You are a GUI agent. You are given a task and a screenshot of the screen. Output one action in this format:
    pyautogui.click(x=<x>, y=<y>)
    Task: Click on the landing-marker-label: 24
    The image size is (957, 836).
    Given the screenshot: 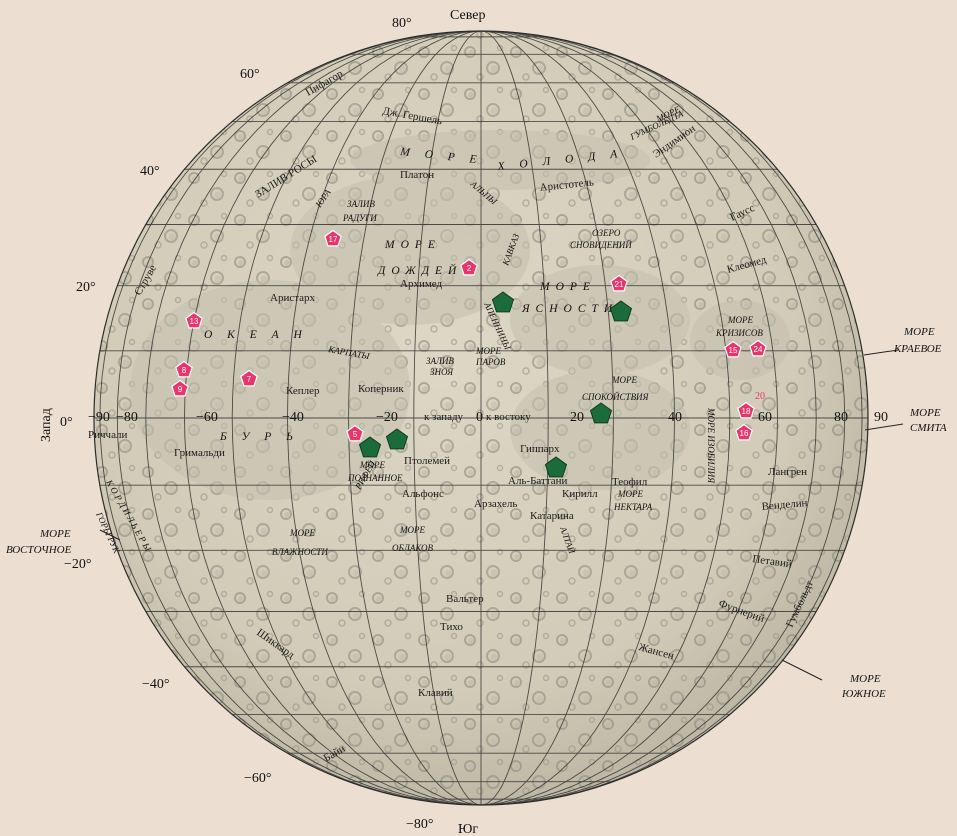 What is the action you would take?
    pyautogui.click(x=758, y=349)
    